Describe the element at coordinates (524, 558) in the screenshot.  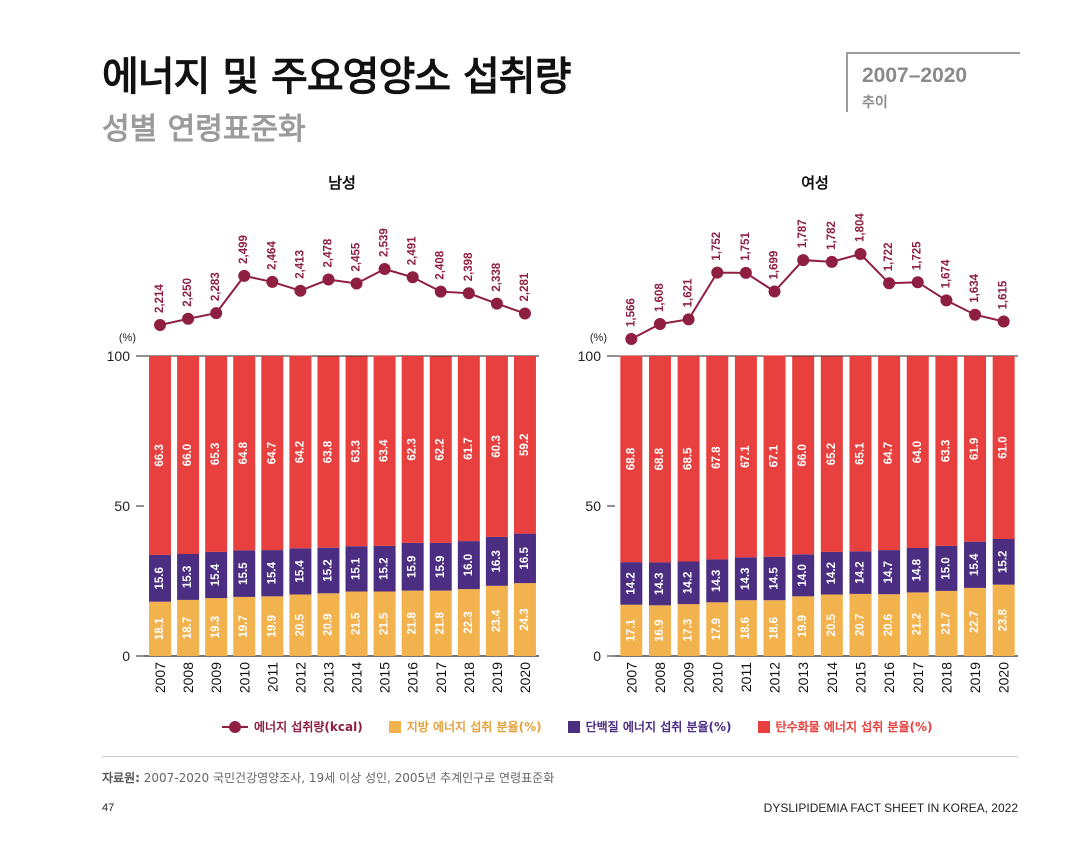
I see `male-bar-protein-2020` at that location.